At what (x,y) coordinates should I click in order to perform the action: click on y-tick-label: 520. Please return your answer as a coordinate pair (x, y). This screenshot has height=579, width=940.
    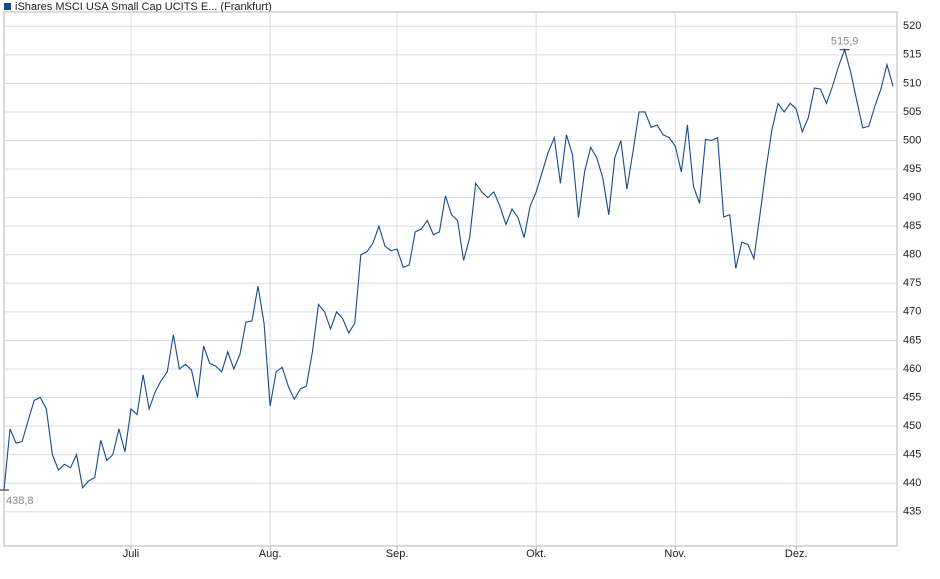
    Looking at the image, I should click on (912, 26).